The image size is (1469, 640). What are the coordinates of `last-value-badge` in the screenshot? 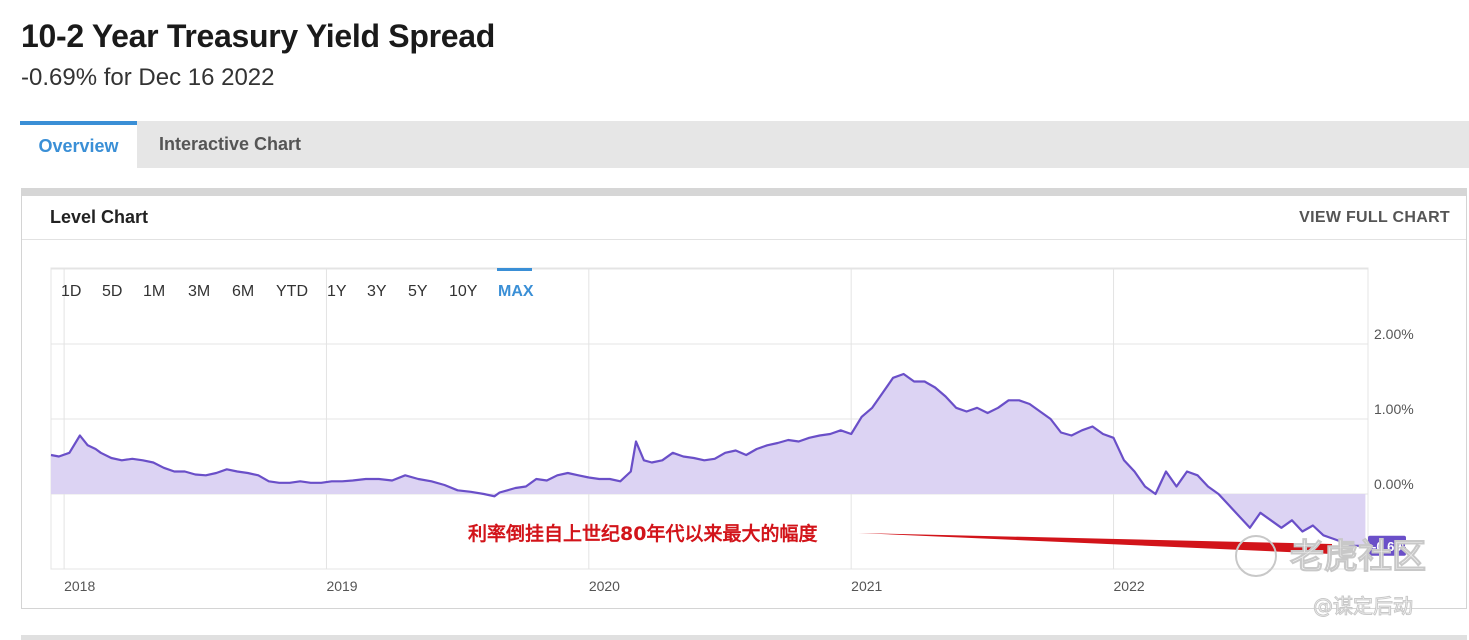 It's located at (1387, 545).